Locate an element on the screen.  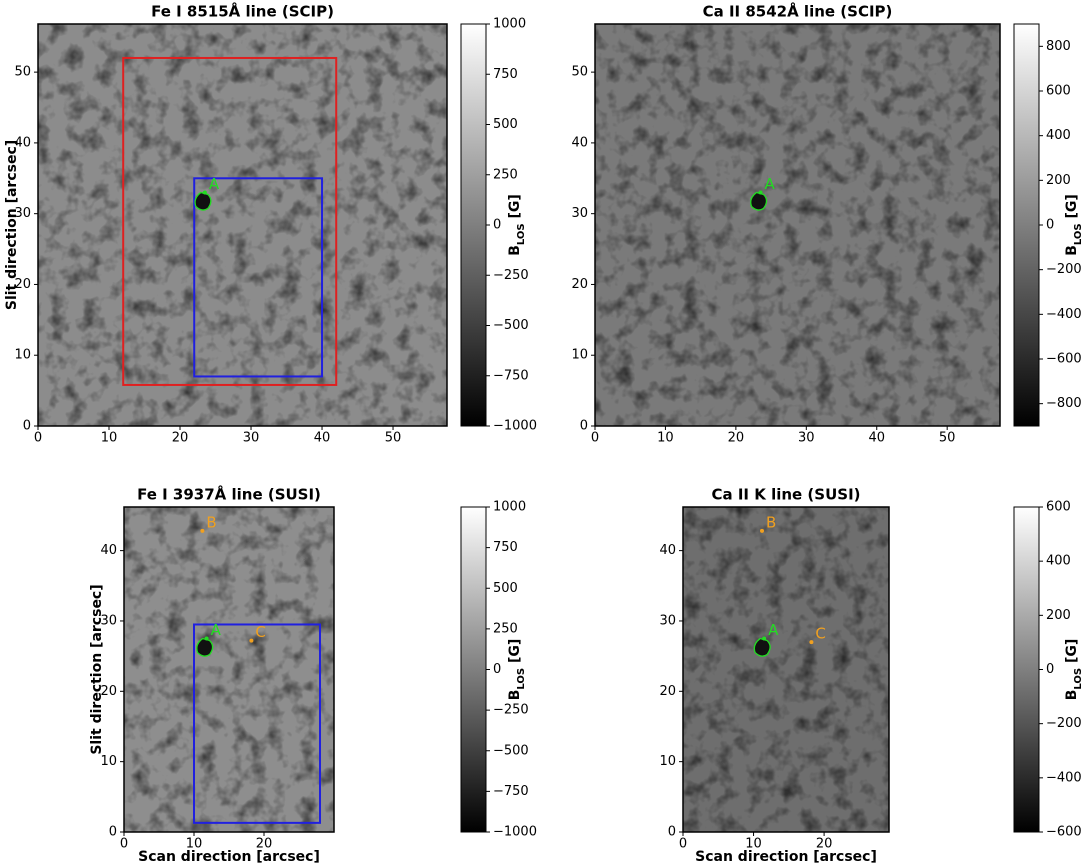
colorbar-tick-label: 800 is located at coordinates (1058, 46).